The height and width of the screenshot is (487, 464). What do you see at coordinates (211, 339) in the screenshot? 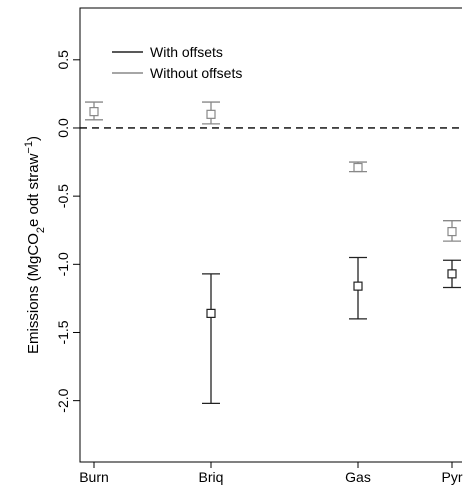
I see `point-with-offsets-briq` at bounding box center [211, 339].